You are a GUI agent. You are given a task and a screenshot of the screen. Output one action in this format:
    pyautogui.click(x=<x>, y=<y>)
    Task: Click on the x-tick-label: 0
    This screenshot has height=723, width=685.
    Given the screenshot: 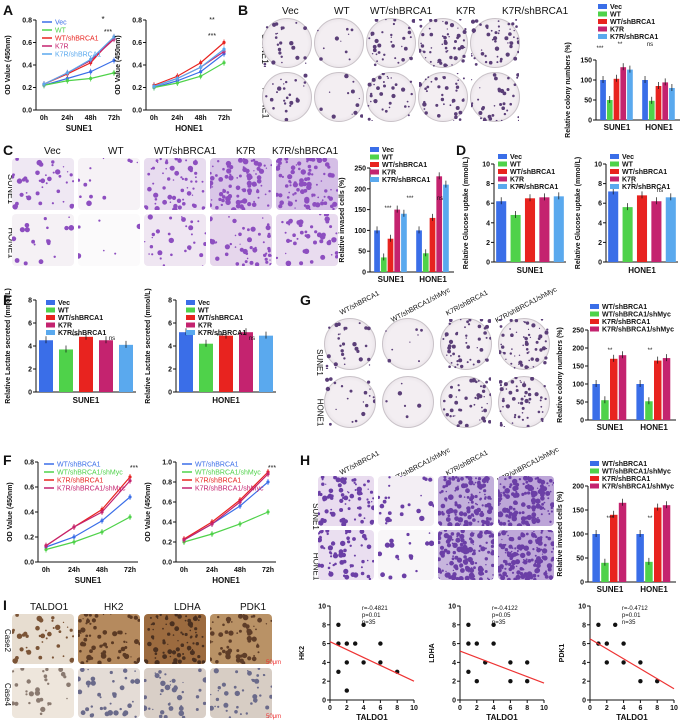 What is the action you would take?
    pyautogui.click(x=590, y=708)
    